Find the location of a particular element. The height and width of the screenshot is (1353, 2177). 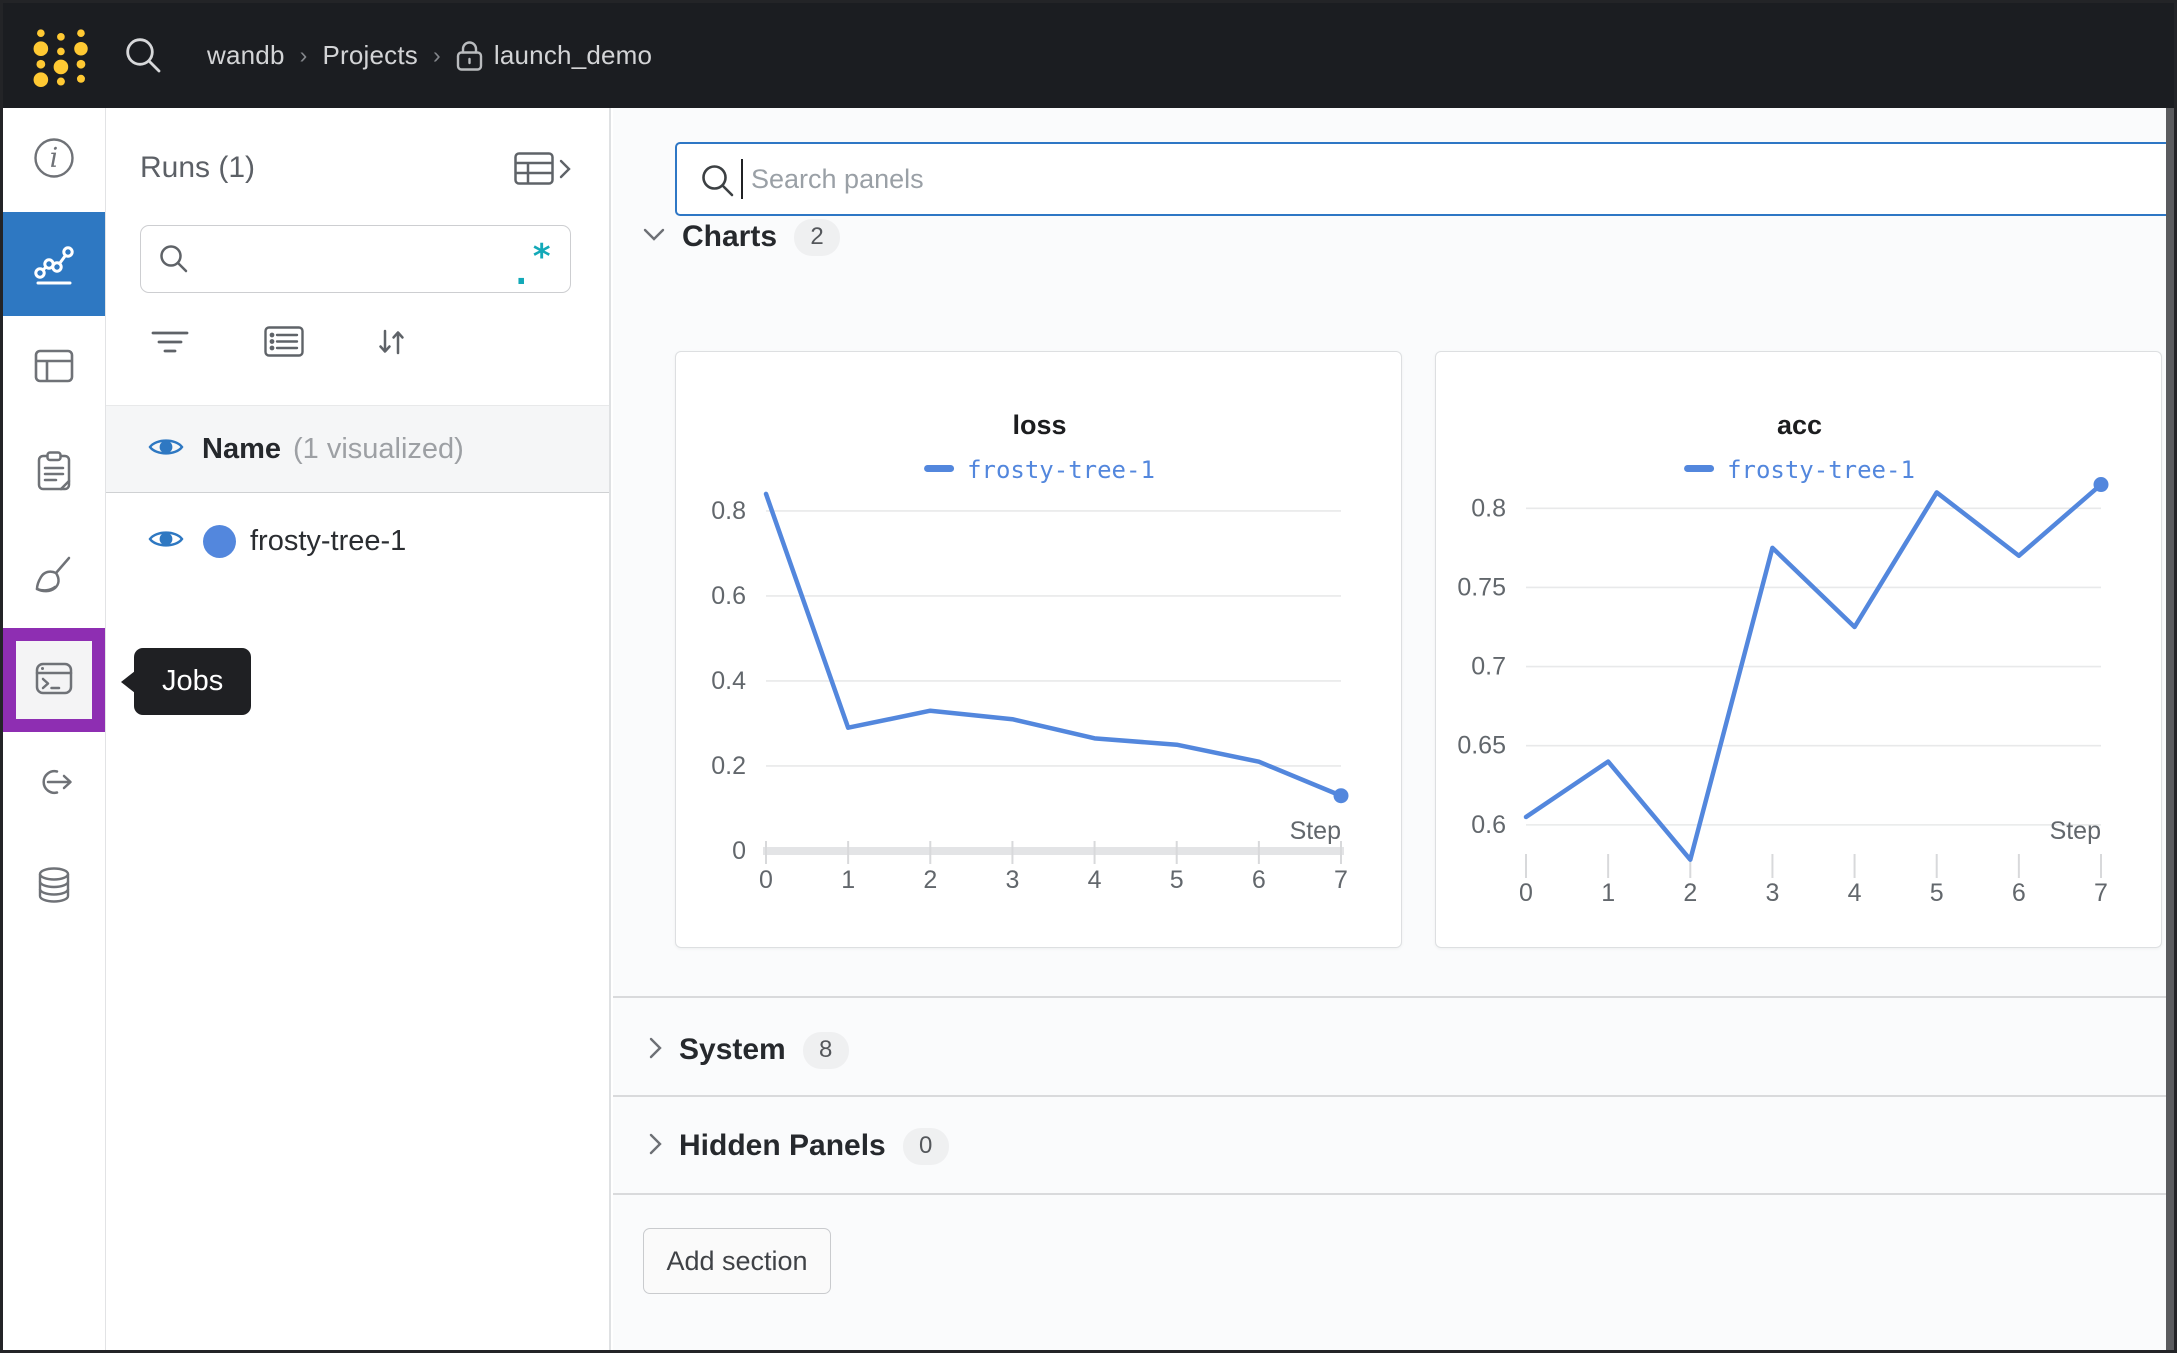

sidebar-item-jobs is located at coordinates (54, 680).